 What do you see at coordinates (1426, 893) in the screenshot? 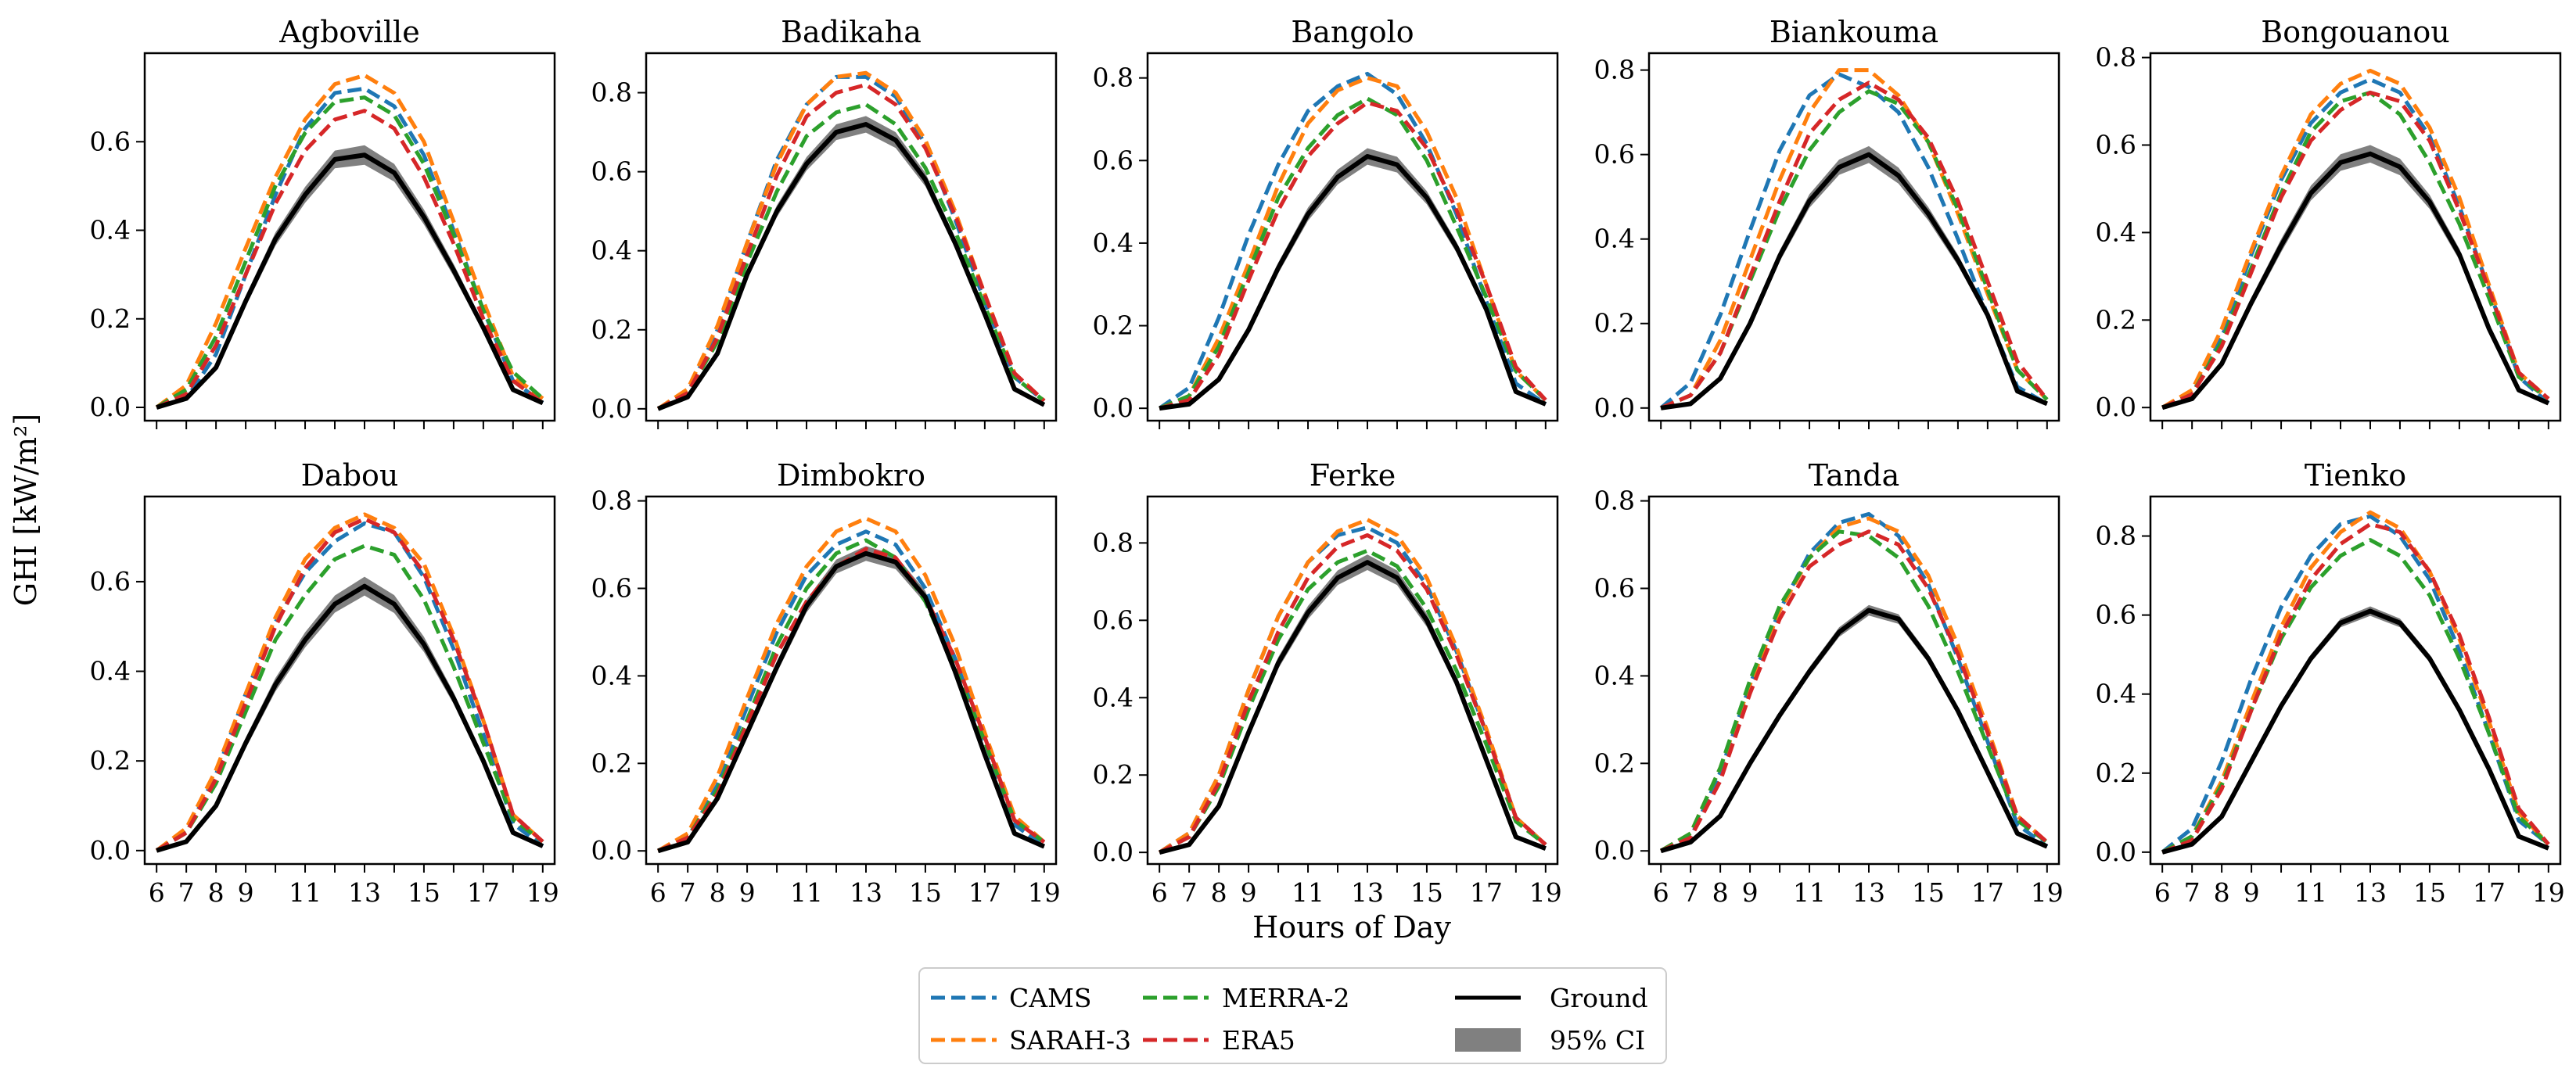
I see `x-tick-label: 15` at bounding box center [1426, 893].